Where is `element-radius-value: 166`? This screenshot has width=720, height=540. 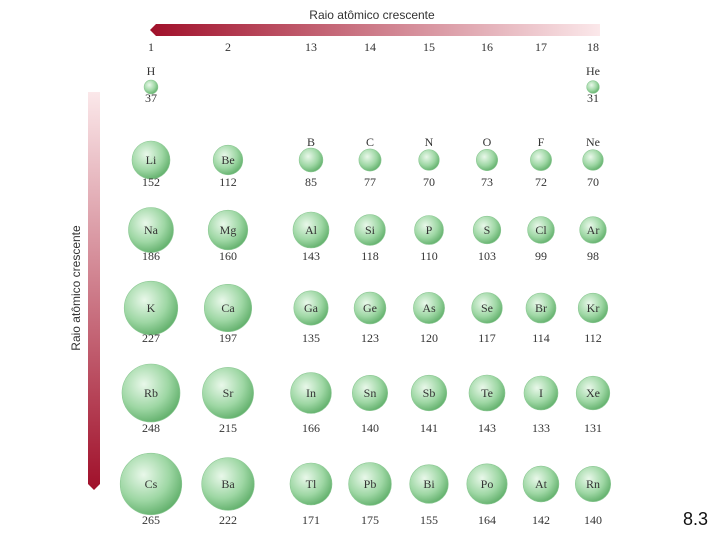 element-radius-value: 166 is located at coordinates (311, 428).